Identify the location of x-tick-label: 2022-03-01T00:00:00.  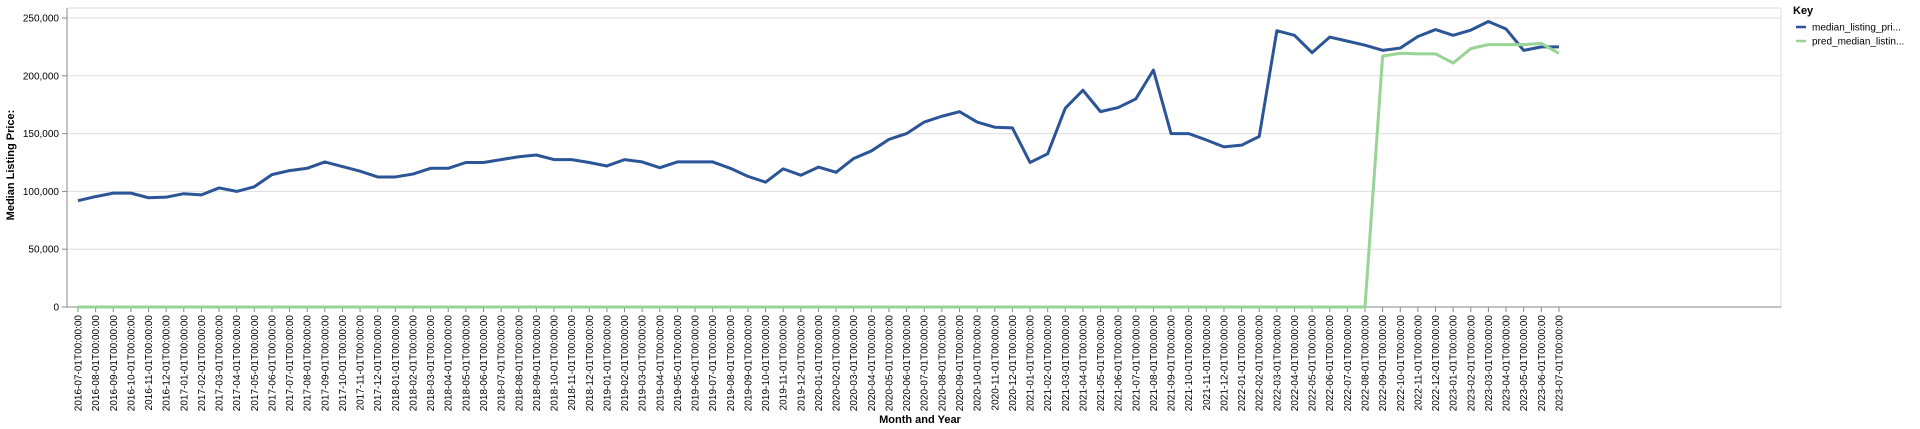
(1277, 363).